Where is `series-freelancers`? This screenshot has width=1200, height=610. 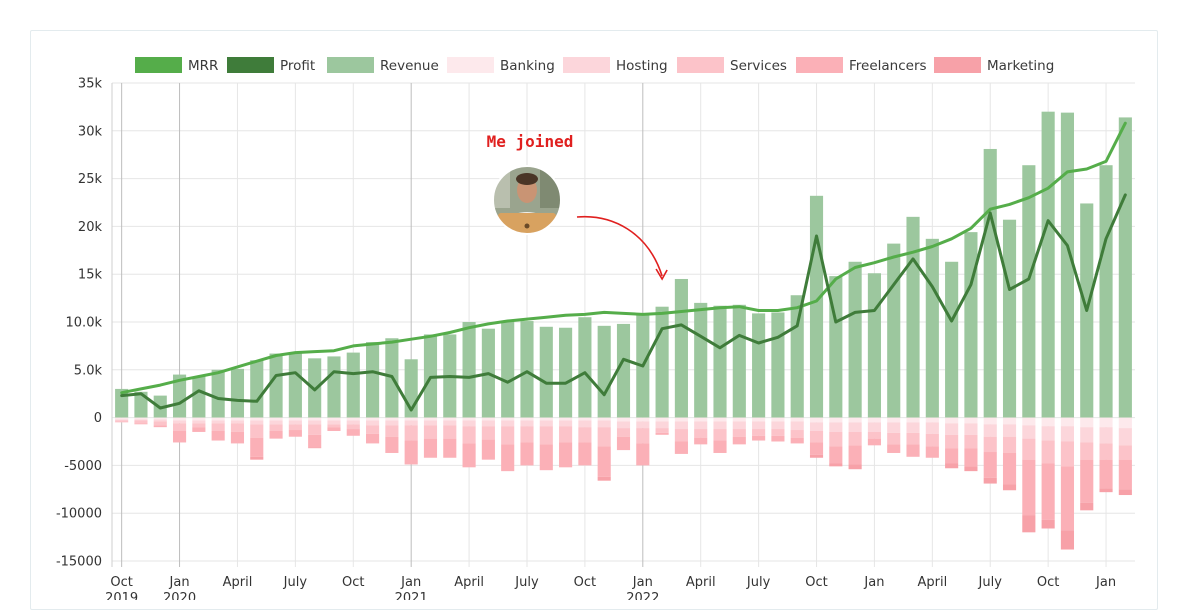
series-freelancers is located at coordinates (633, 477).